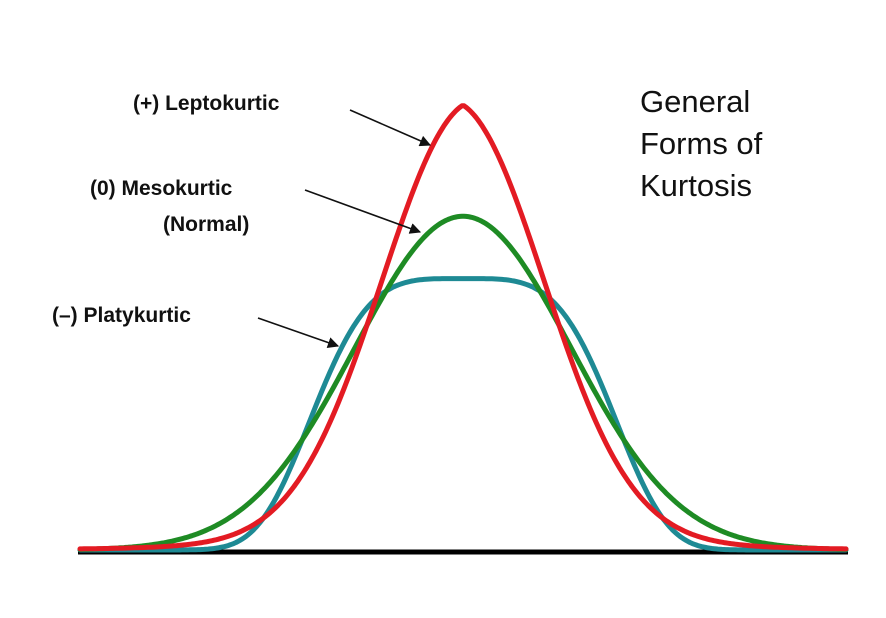  Describe the element at coordinates (206, 224) in the screenshot. I see `normal-label: (Normal)` at that location.